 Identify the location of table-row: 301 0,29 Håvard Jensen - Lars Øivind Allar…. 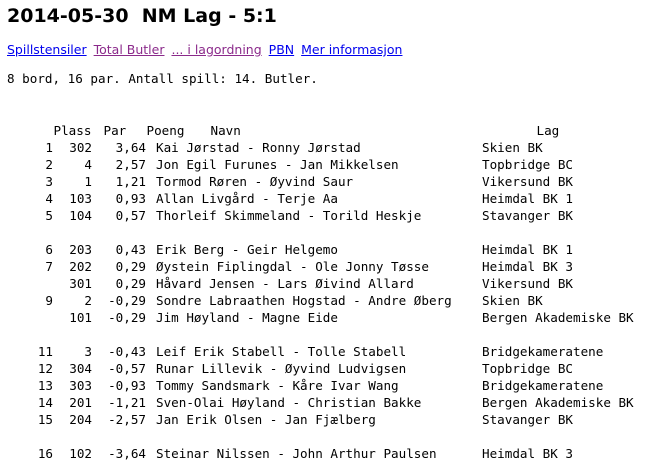
(335, 283).